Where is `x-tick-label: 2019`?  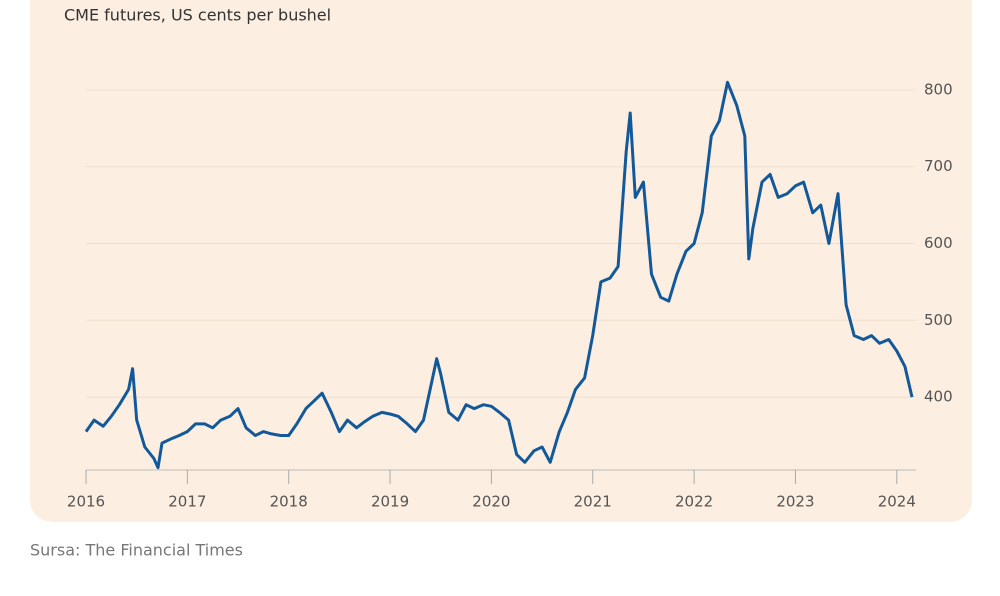 x-tick-label: 2019 is located at coordinates (390, 502).